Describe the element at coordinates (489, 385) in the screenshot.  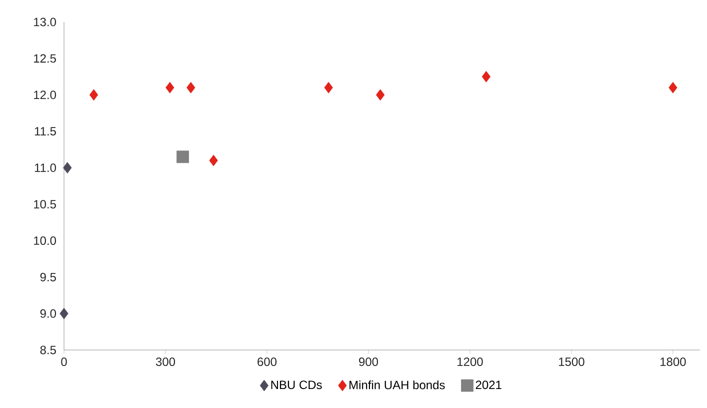
I see `legend-label: 2021` at that location.